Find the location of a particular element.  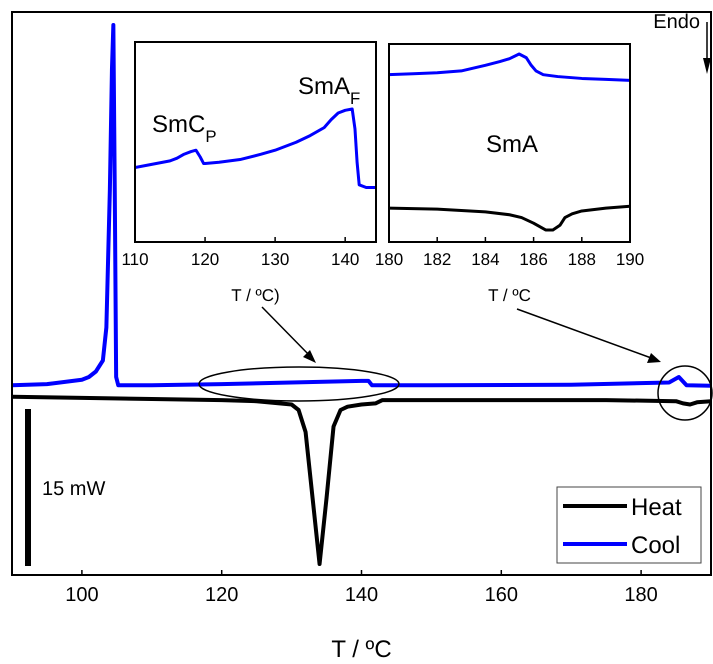

annotation: SmC$_{P}$ is located at coordinates (184, 128).